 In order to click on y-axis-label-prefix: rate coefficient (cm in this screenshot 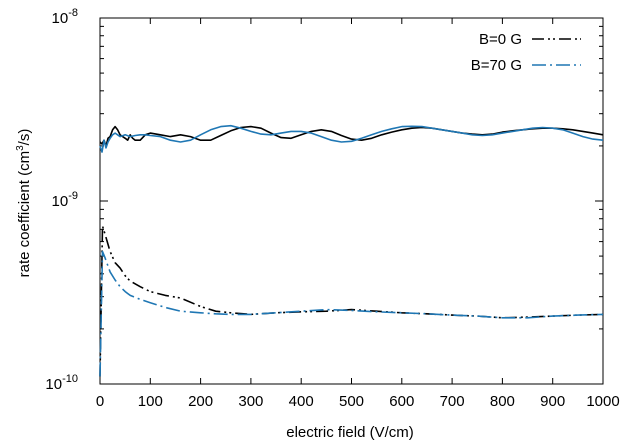, I will do `click(24, 214)`.